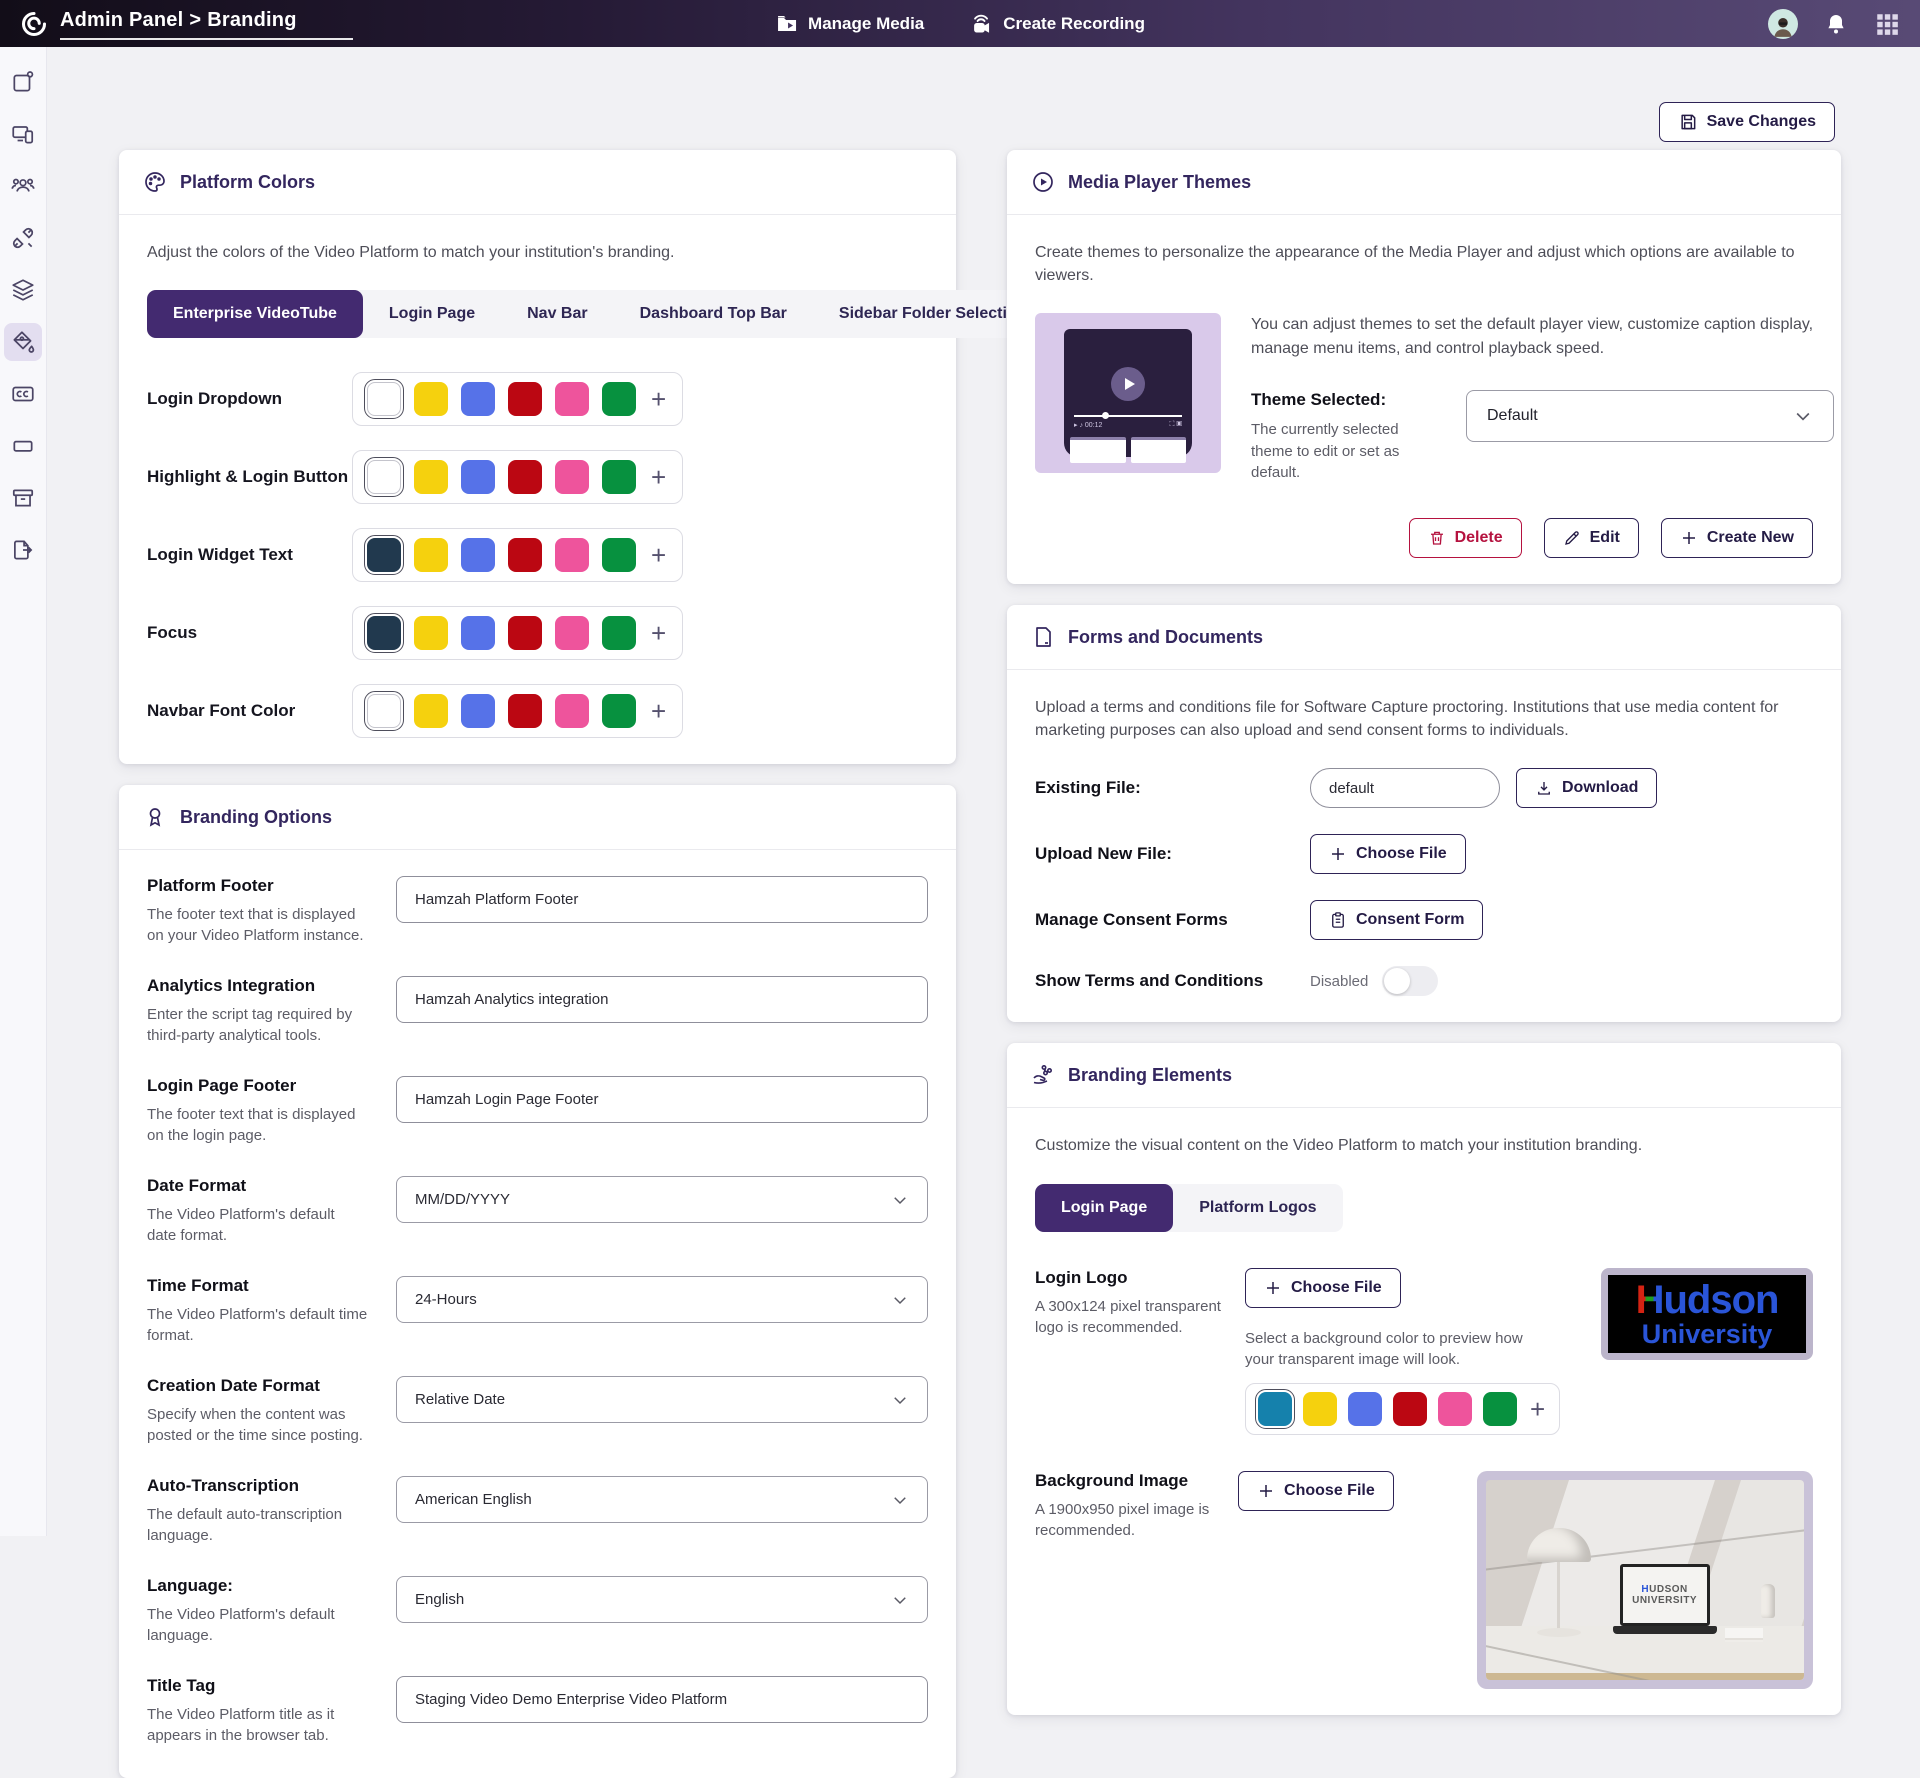 This screenshot has width=1920, height=1778. I want to click on user-avatar, so click(1783, 23).